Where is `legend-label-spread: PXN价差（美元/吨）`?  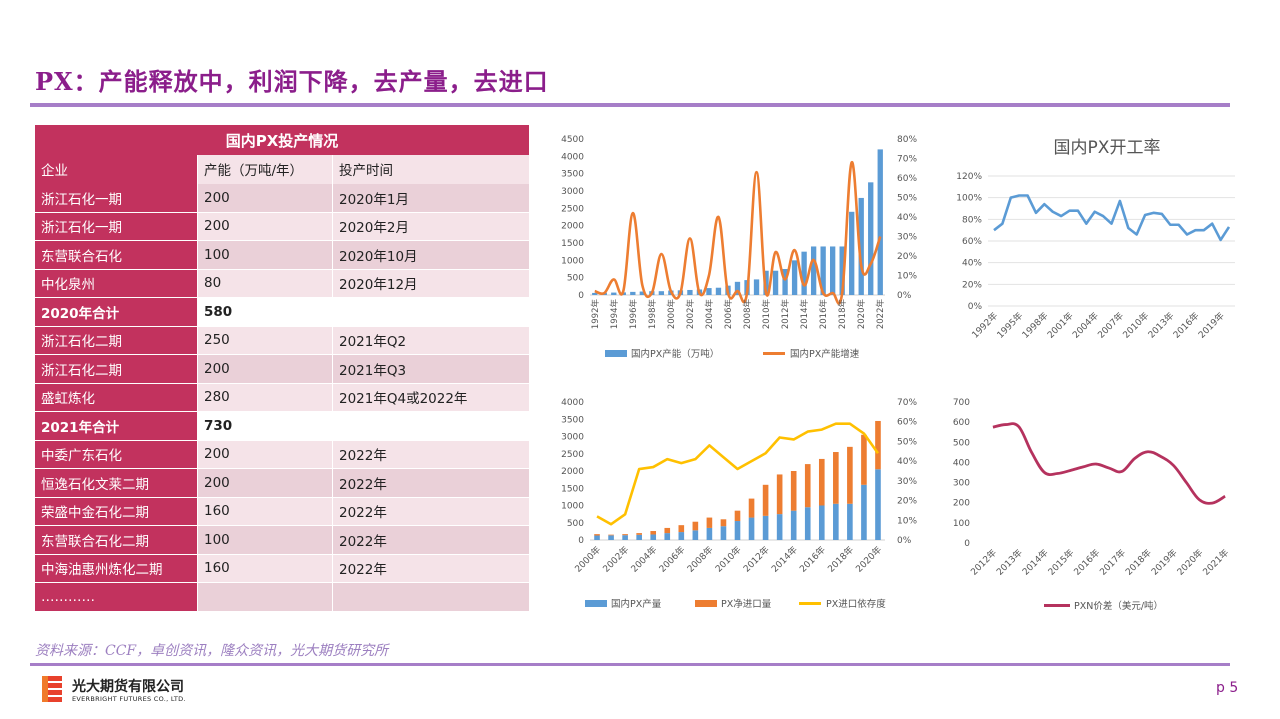 legend-label-spread: PXN价差（美元/吨） is located at coordinates (1118, 606).